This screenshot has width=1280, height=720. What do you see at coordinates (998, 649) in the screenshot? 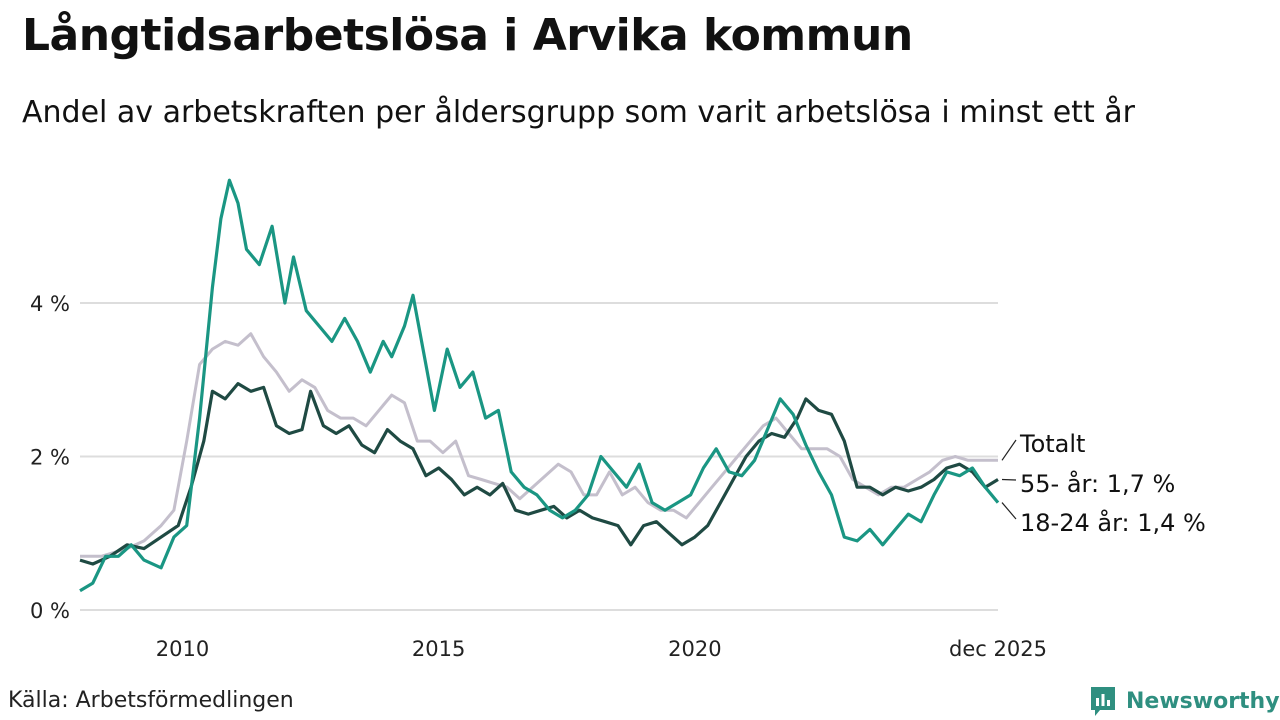
I see `x-tick-label: dec 2025` at bounding box center [998, 649].